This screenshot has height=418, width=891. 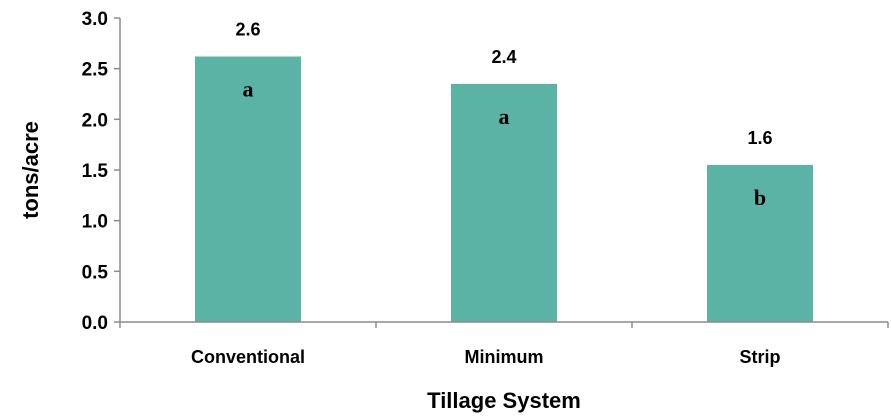 What do you see at coordinates (504, 400) in the screenshot?
I see `x-axis-title: Tillage System` at bounding box center [504, 400].